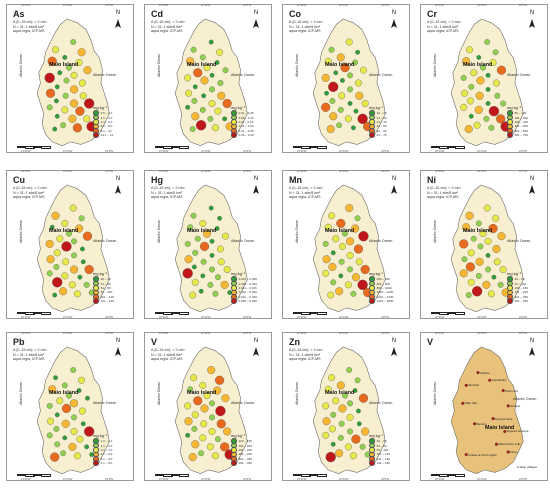 This screenshot has width=550, height=492. What do you see at coordinates (109, 317) in the screenshot?
I see `longitude-tick: 23°0'W` at bounding box center [109, 317].